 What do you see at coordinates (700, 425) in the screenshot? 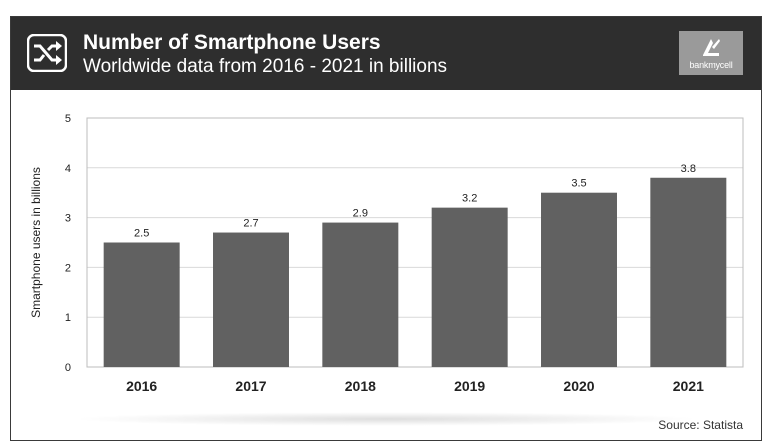
I see `source-note: Source: Statista` at bounding box center [700, 425].